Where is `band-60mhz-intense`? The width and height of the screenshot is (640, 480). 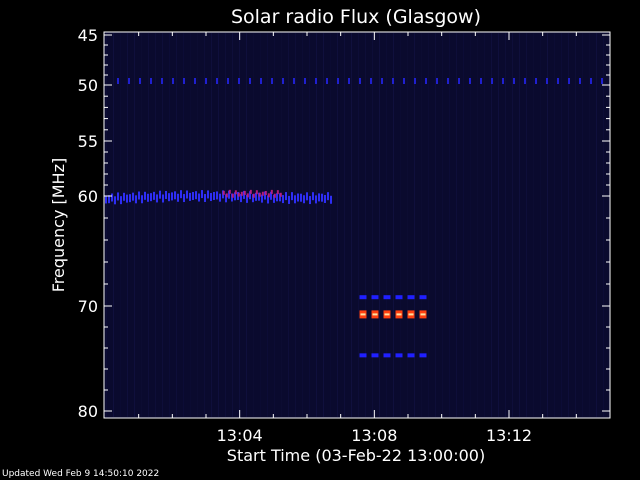 band-60mhz-intense is located at coordinates (252, 193).